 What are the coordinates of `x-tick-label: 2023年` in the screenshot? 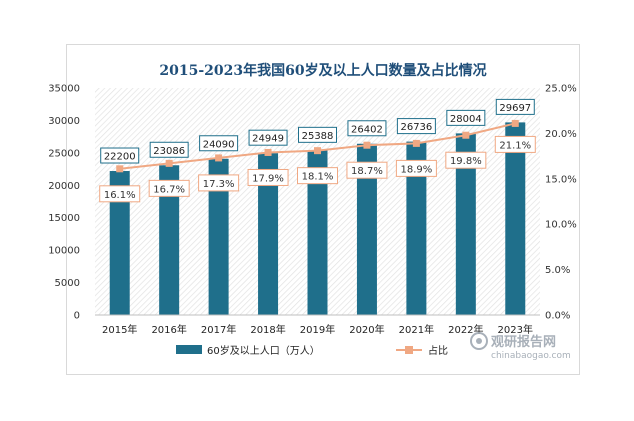 It's located at (515, 329).